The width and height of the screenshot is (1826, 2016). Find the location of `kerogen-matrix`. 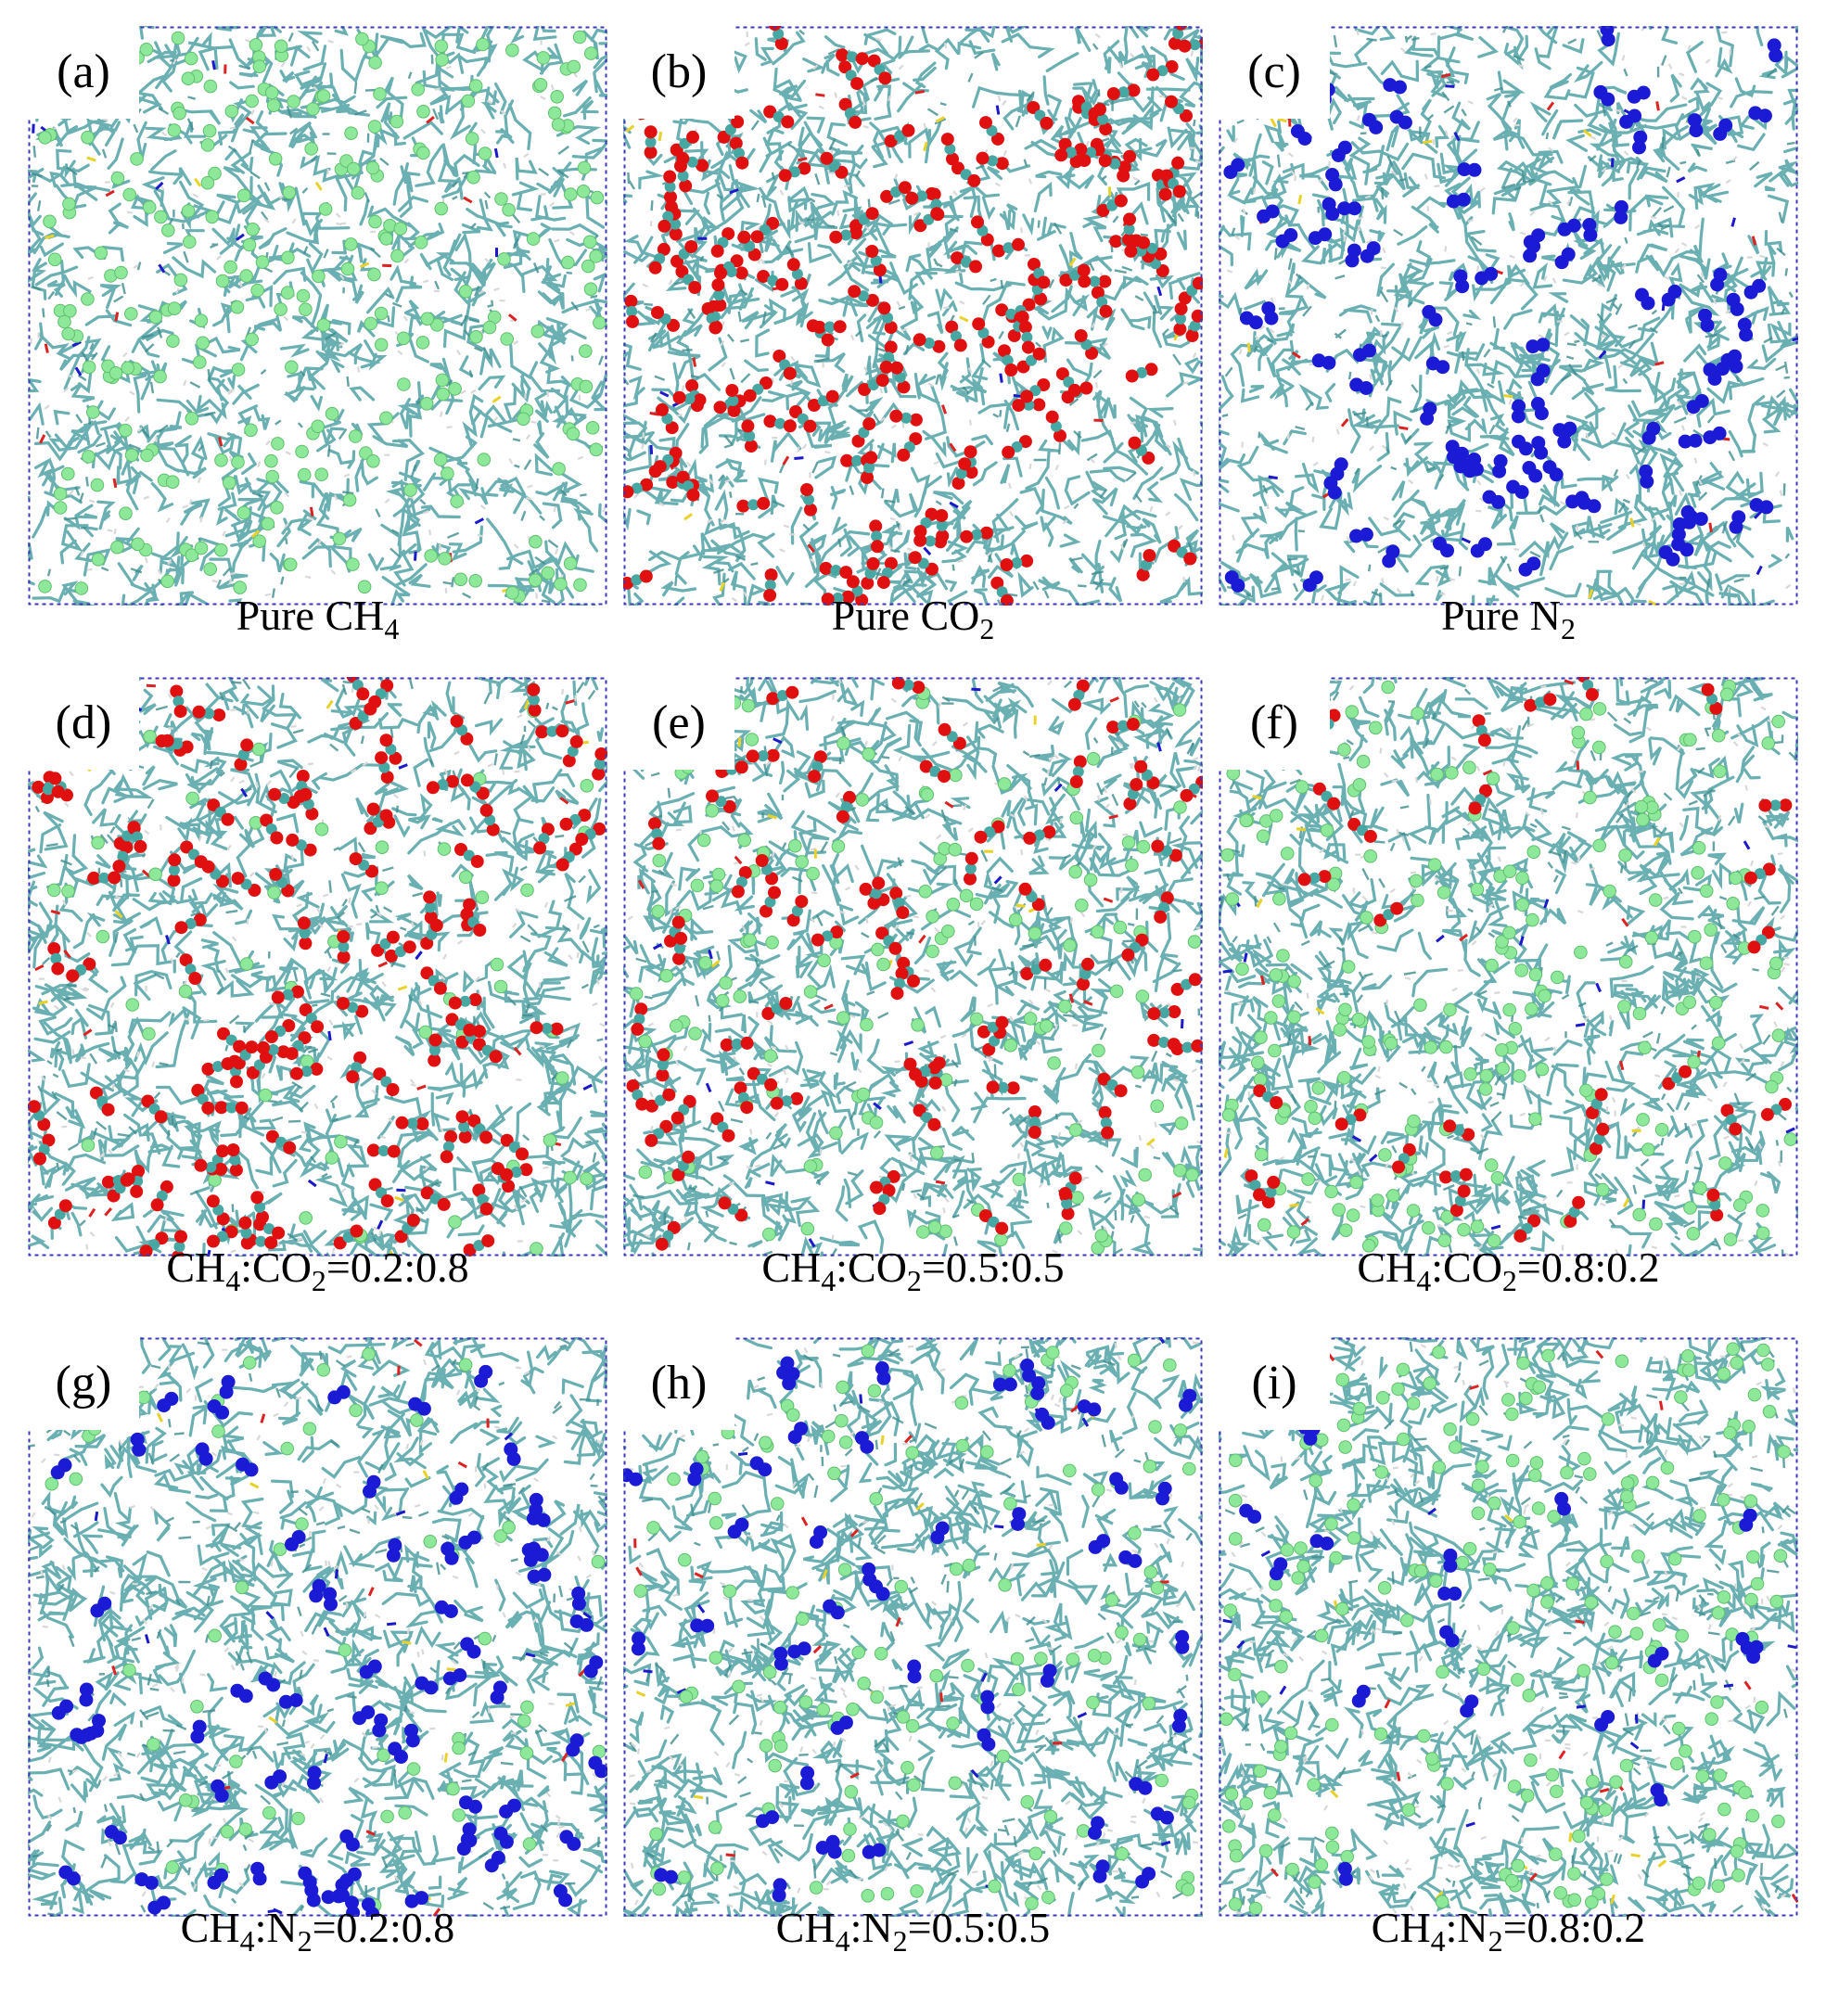

kerogen-matrix is located at coordinates (913, 316).